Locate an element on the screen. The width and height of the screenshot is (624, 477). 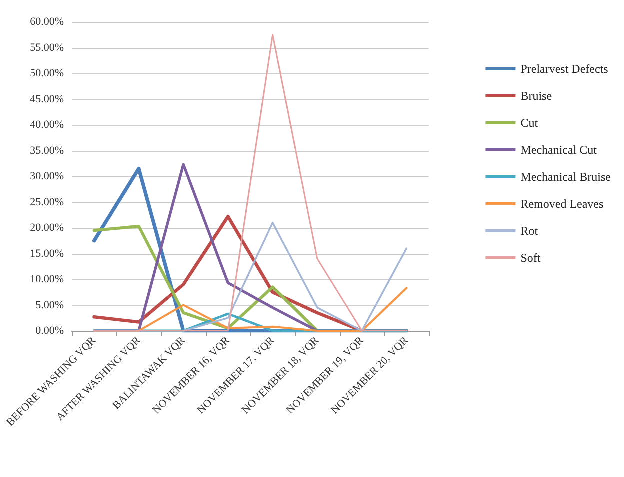
y-tick-label: 55.00% is located at coordinates (47, 48).